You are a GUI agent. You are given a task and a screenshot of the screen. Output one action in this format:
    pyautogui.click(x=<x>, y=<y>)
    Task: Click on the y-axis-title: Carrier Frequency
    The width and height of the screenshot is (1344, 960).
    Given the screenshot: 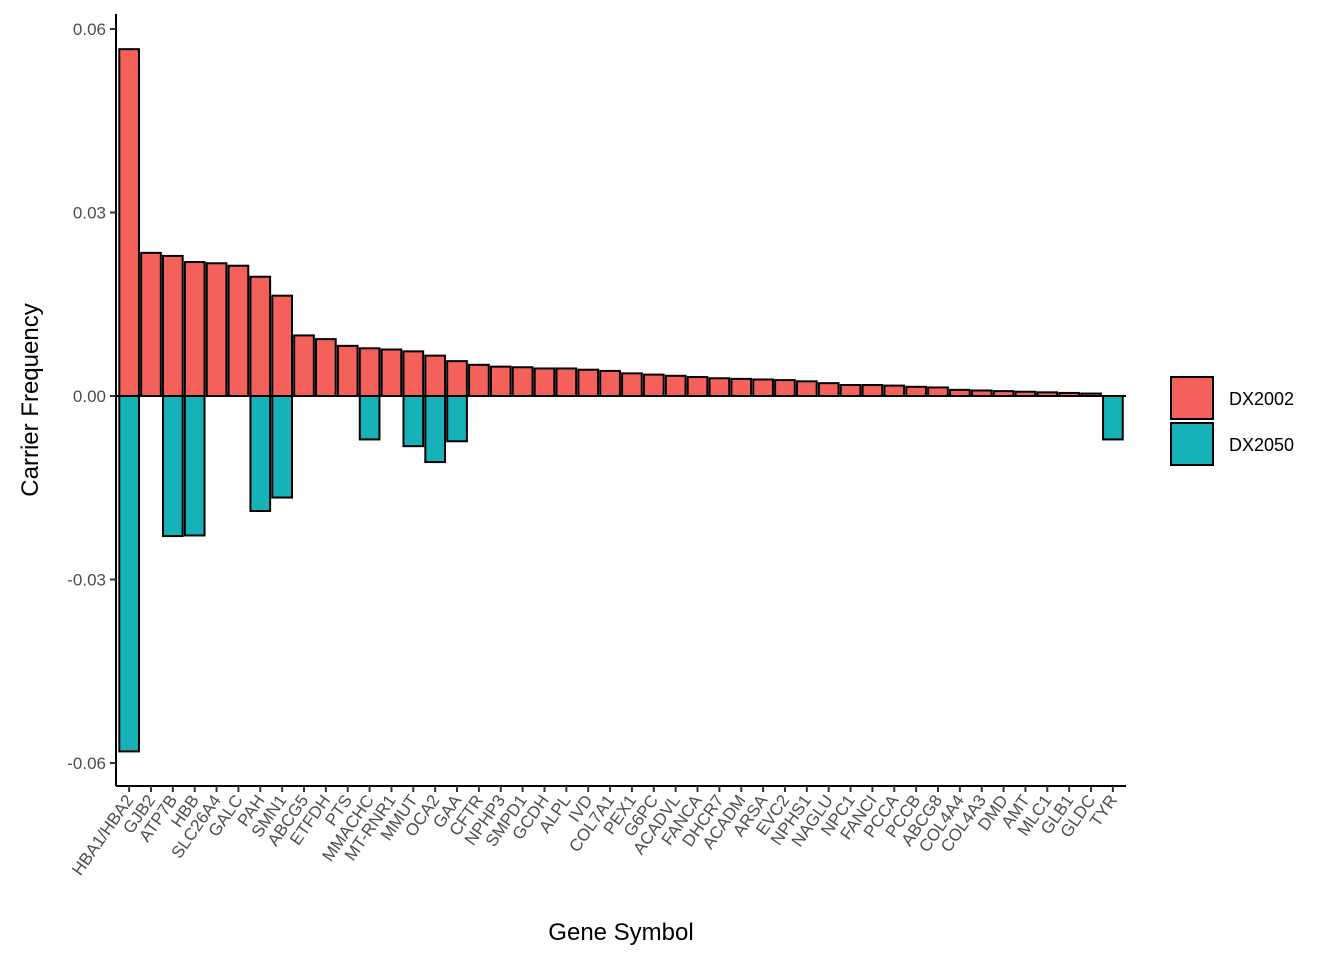 What is the action you would take?
    pyautogui.click(x=30, y=399)
    